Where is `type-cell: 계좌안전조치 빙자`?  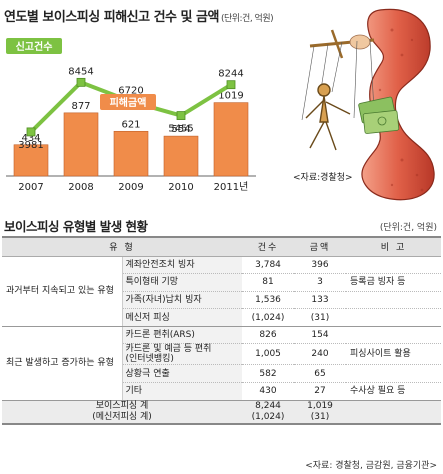 type-cell: 계좌안전조치 빙자 is located at coordinates (182, 265).